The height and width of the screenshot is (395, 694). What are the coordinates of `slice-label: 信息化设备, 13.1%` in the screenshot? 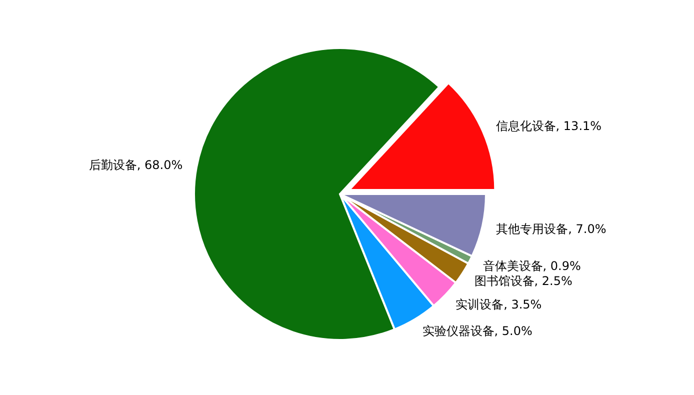 It's located at (549, 125).